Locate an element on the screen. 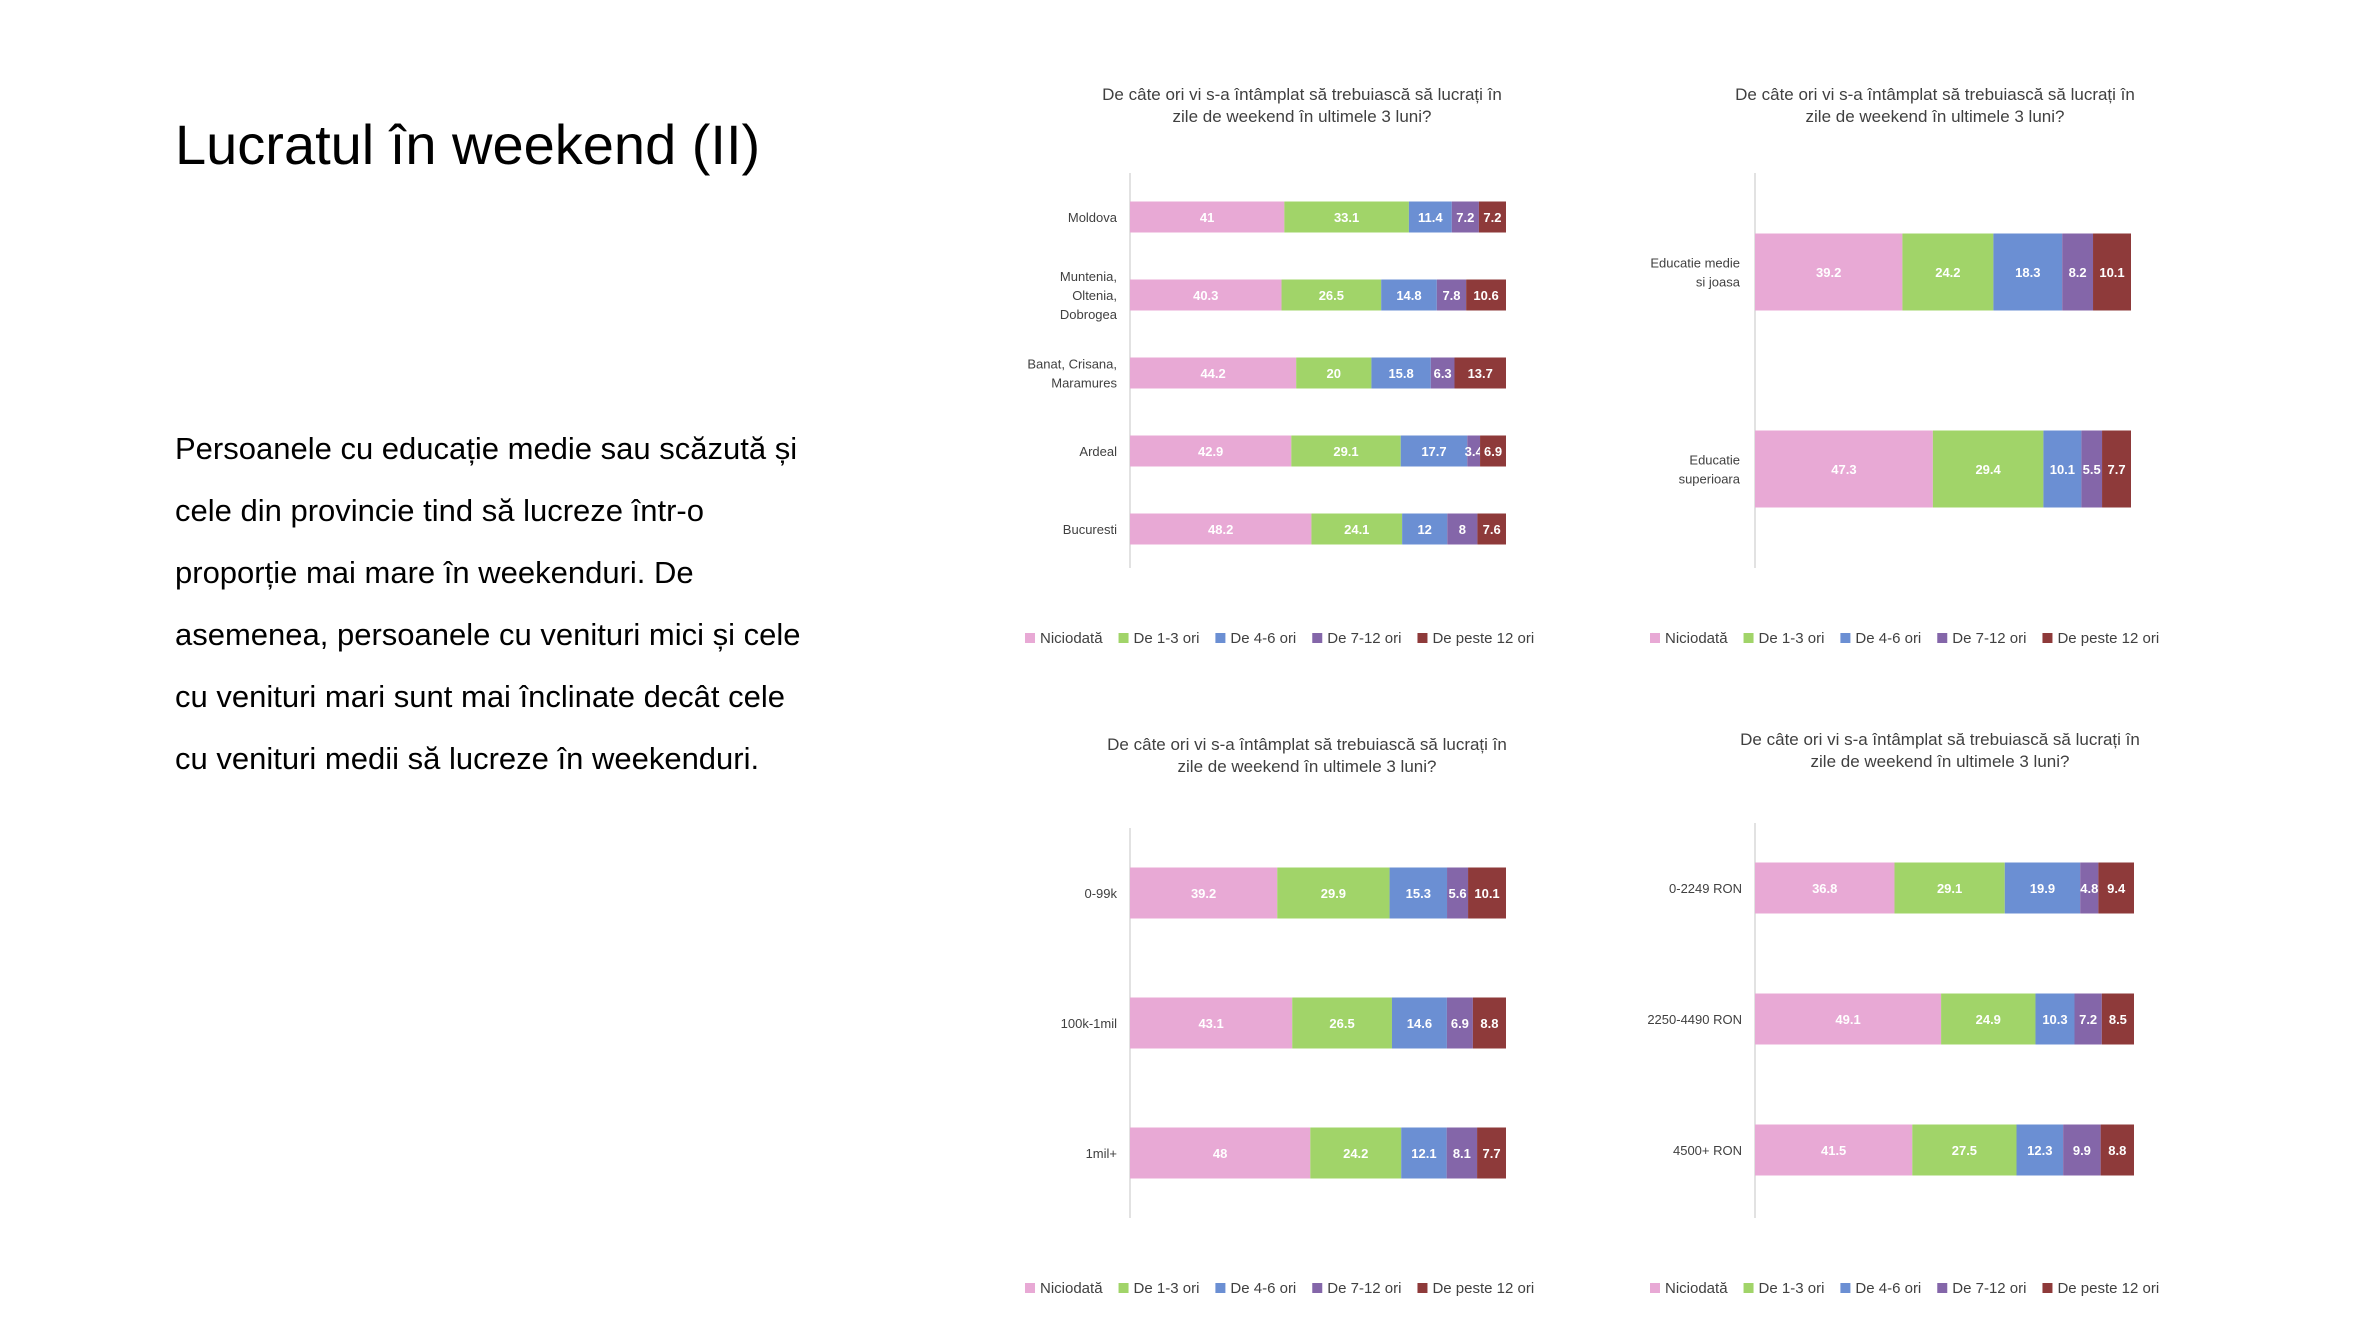  data-label: 24.9 is located at coordinates (1988, 1019).